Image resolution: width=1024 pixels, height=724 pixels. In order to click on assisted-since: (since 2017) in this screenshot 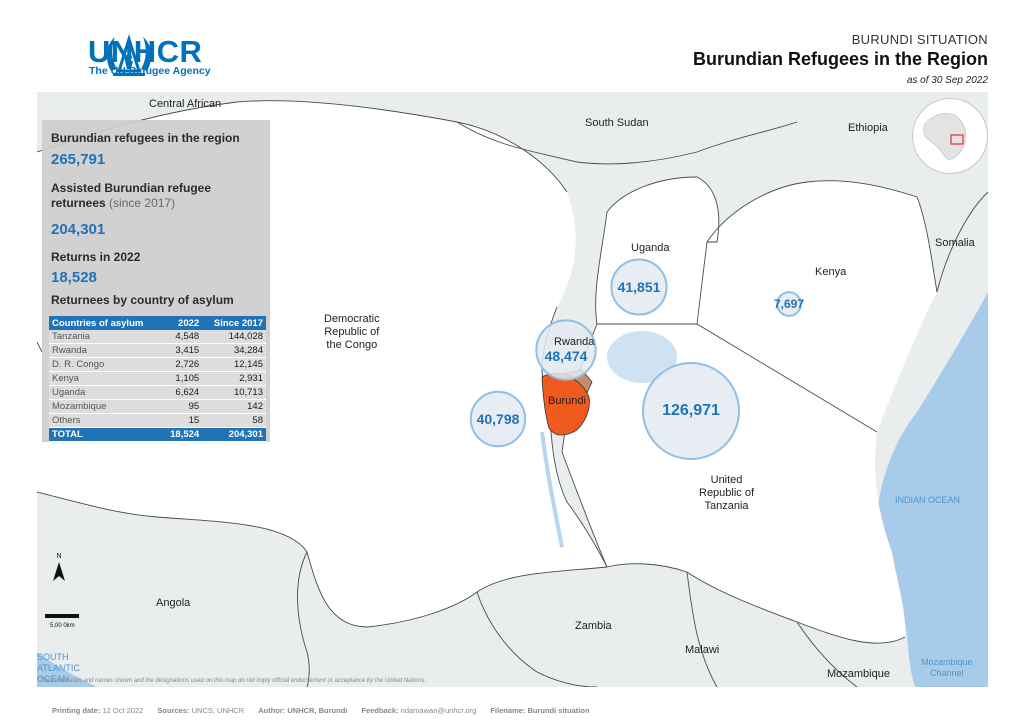, I will do `click(142, 203)`.